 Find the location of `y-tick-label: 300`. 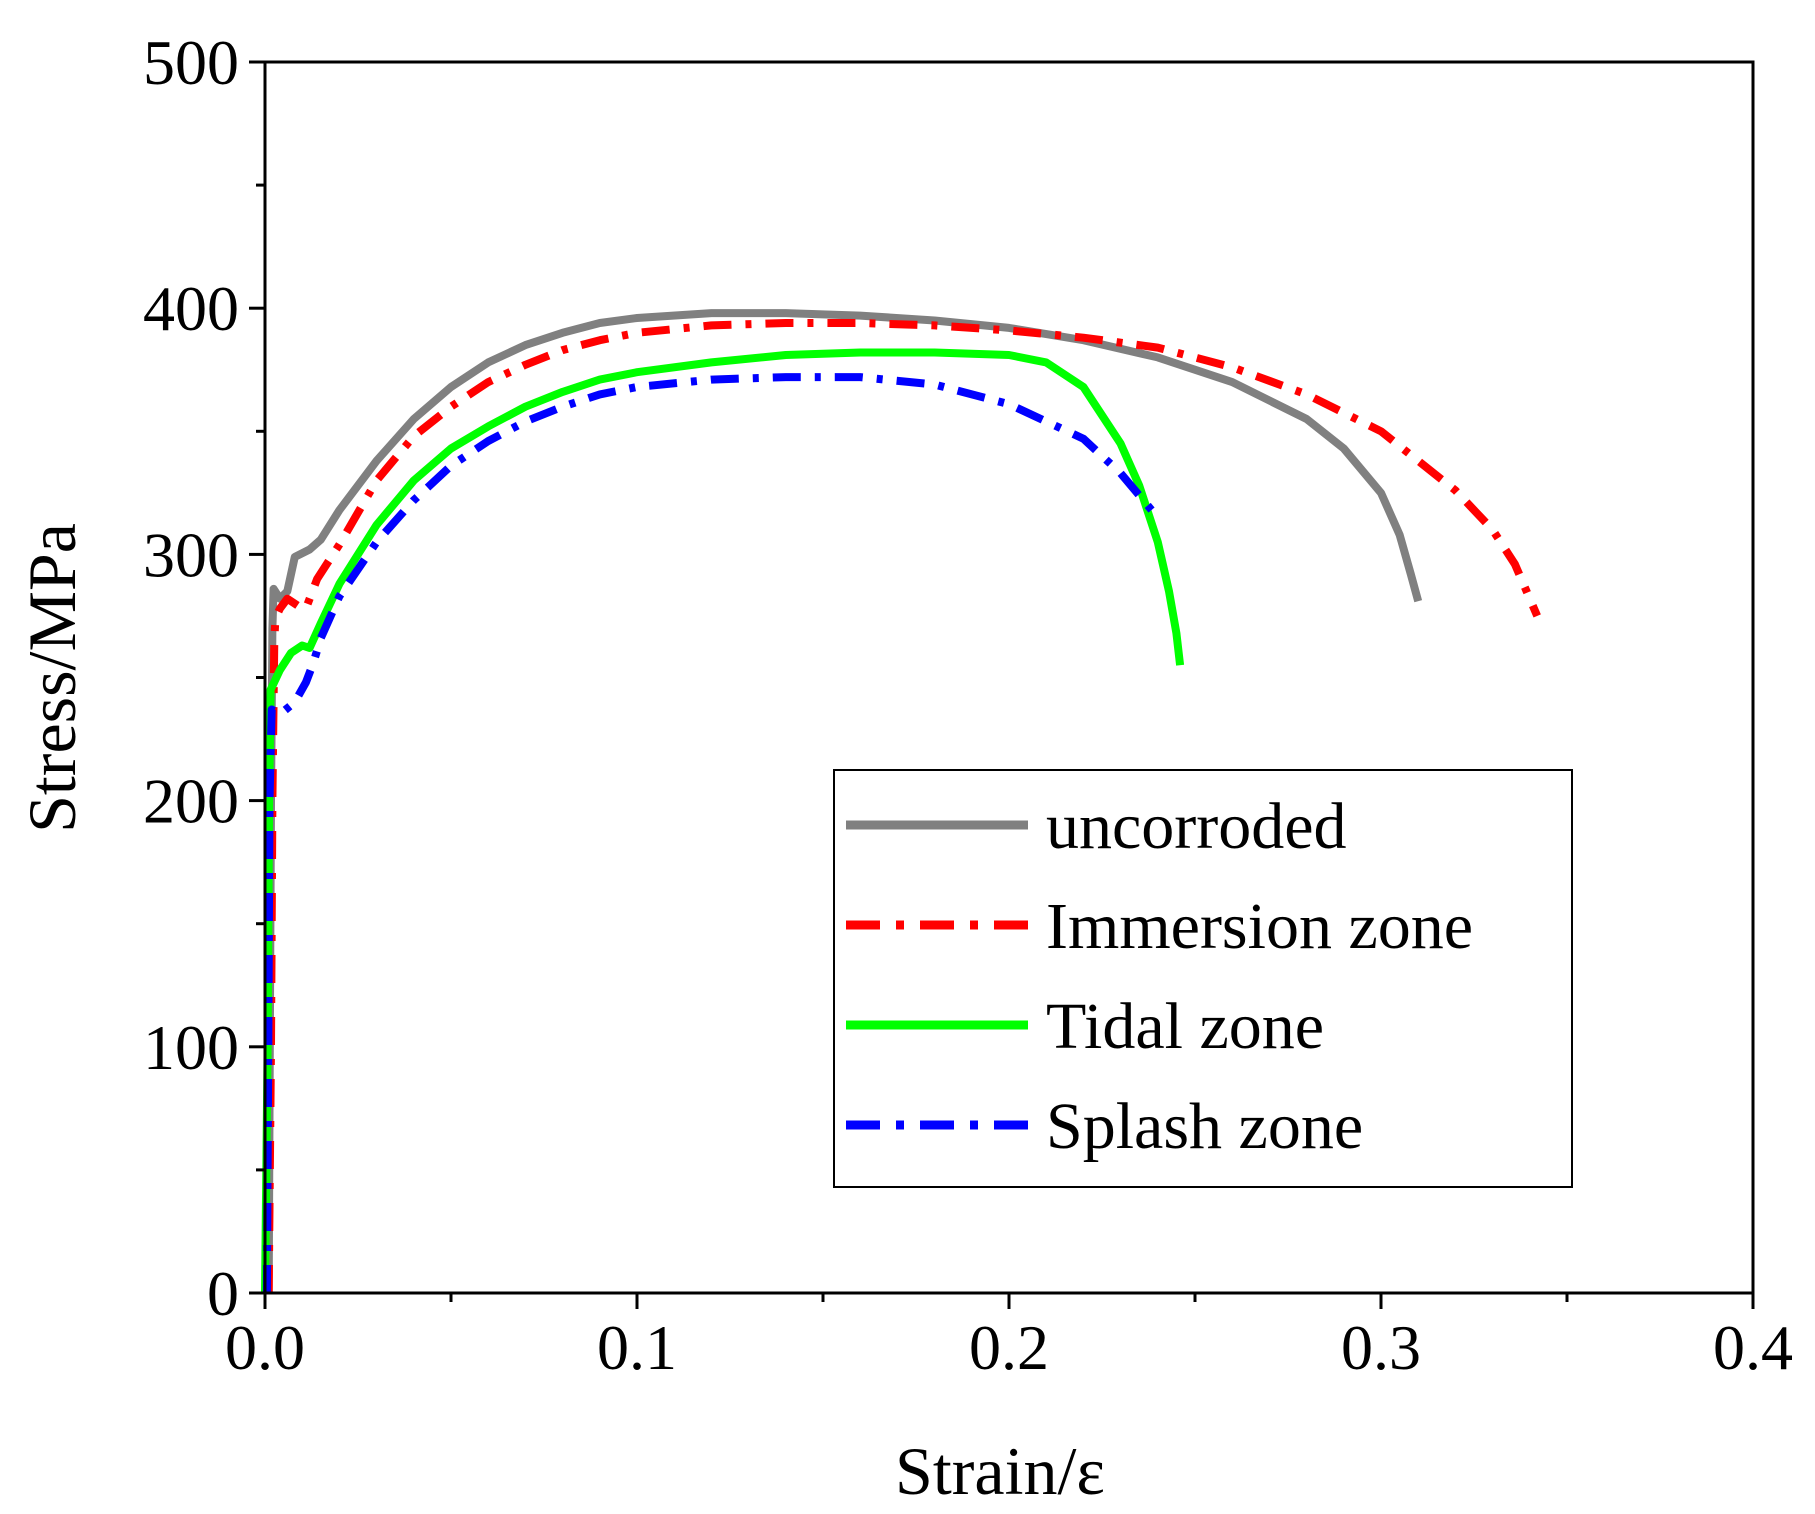

y-tick-label: 300 is located at coordinates (191, 554).